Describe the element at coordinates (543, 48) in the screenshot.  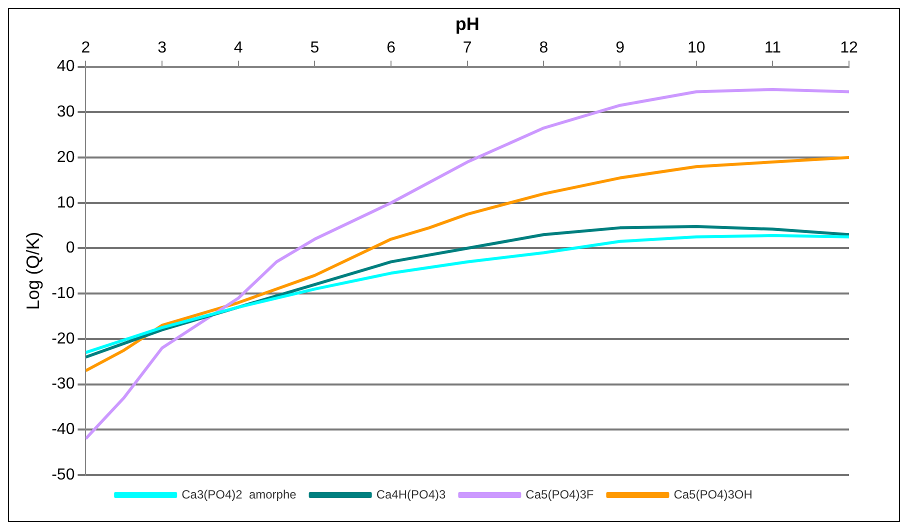
I see `x-tick-label: 8` at that location.